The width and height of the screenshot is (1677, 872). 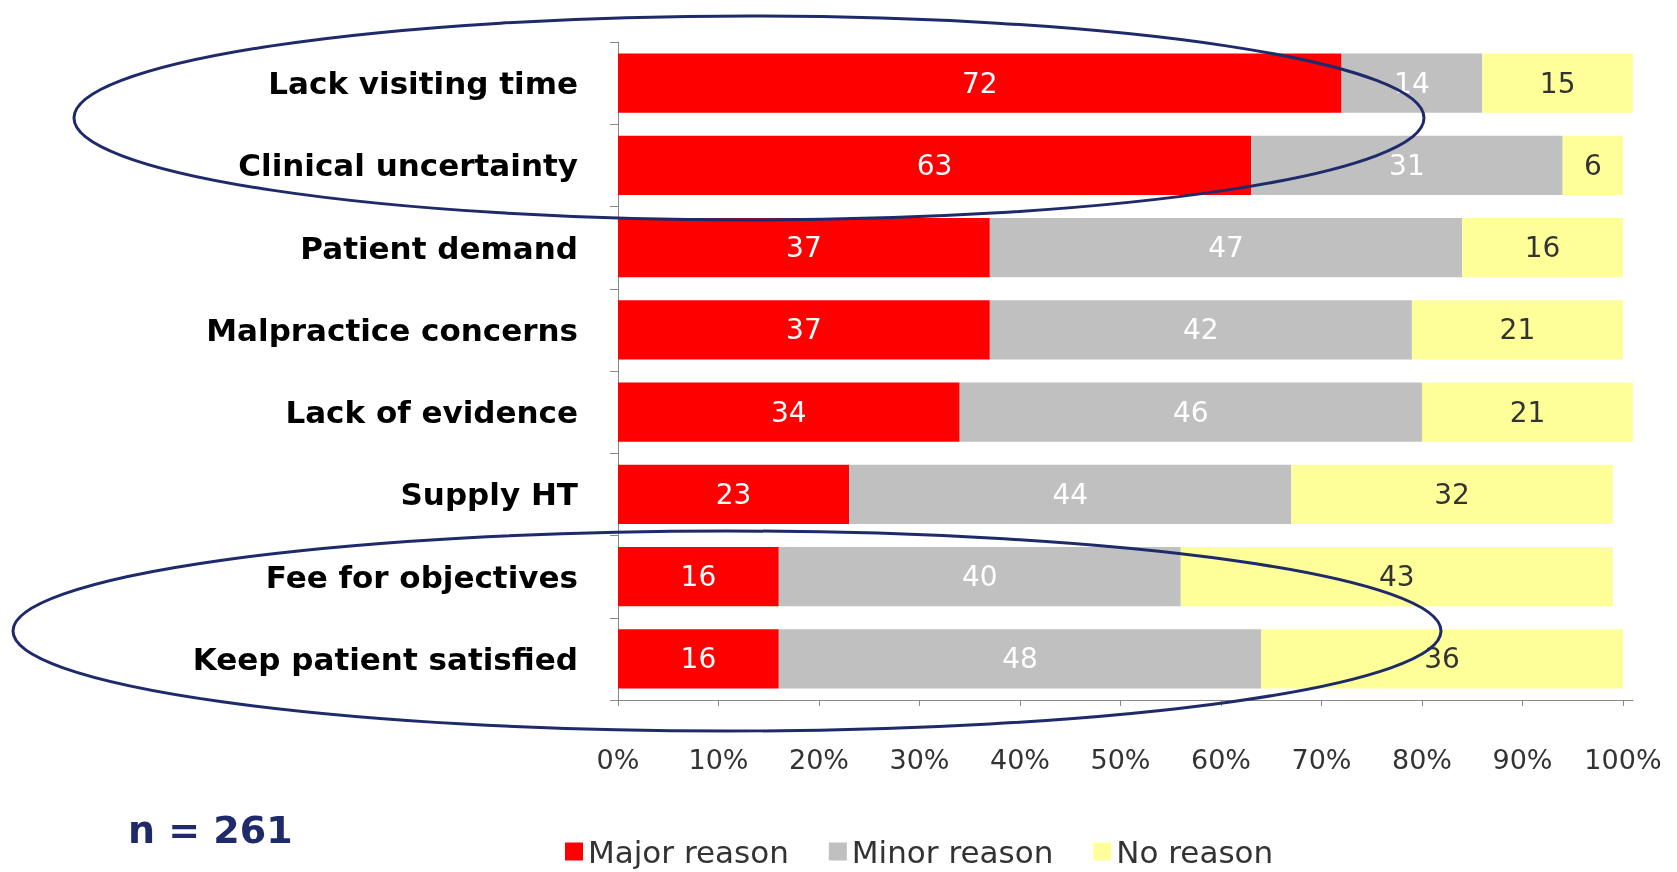 I want to click on data-label: 31, so click(x=1407, y=165).